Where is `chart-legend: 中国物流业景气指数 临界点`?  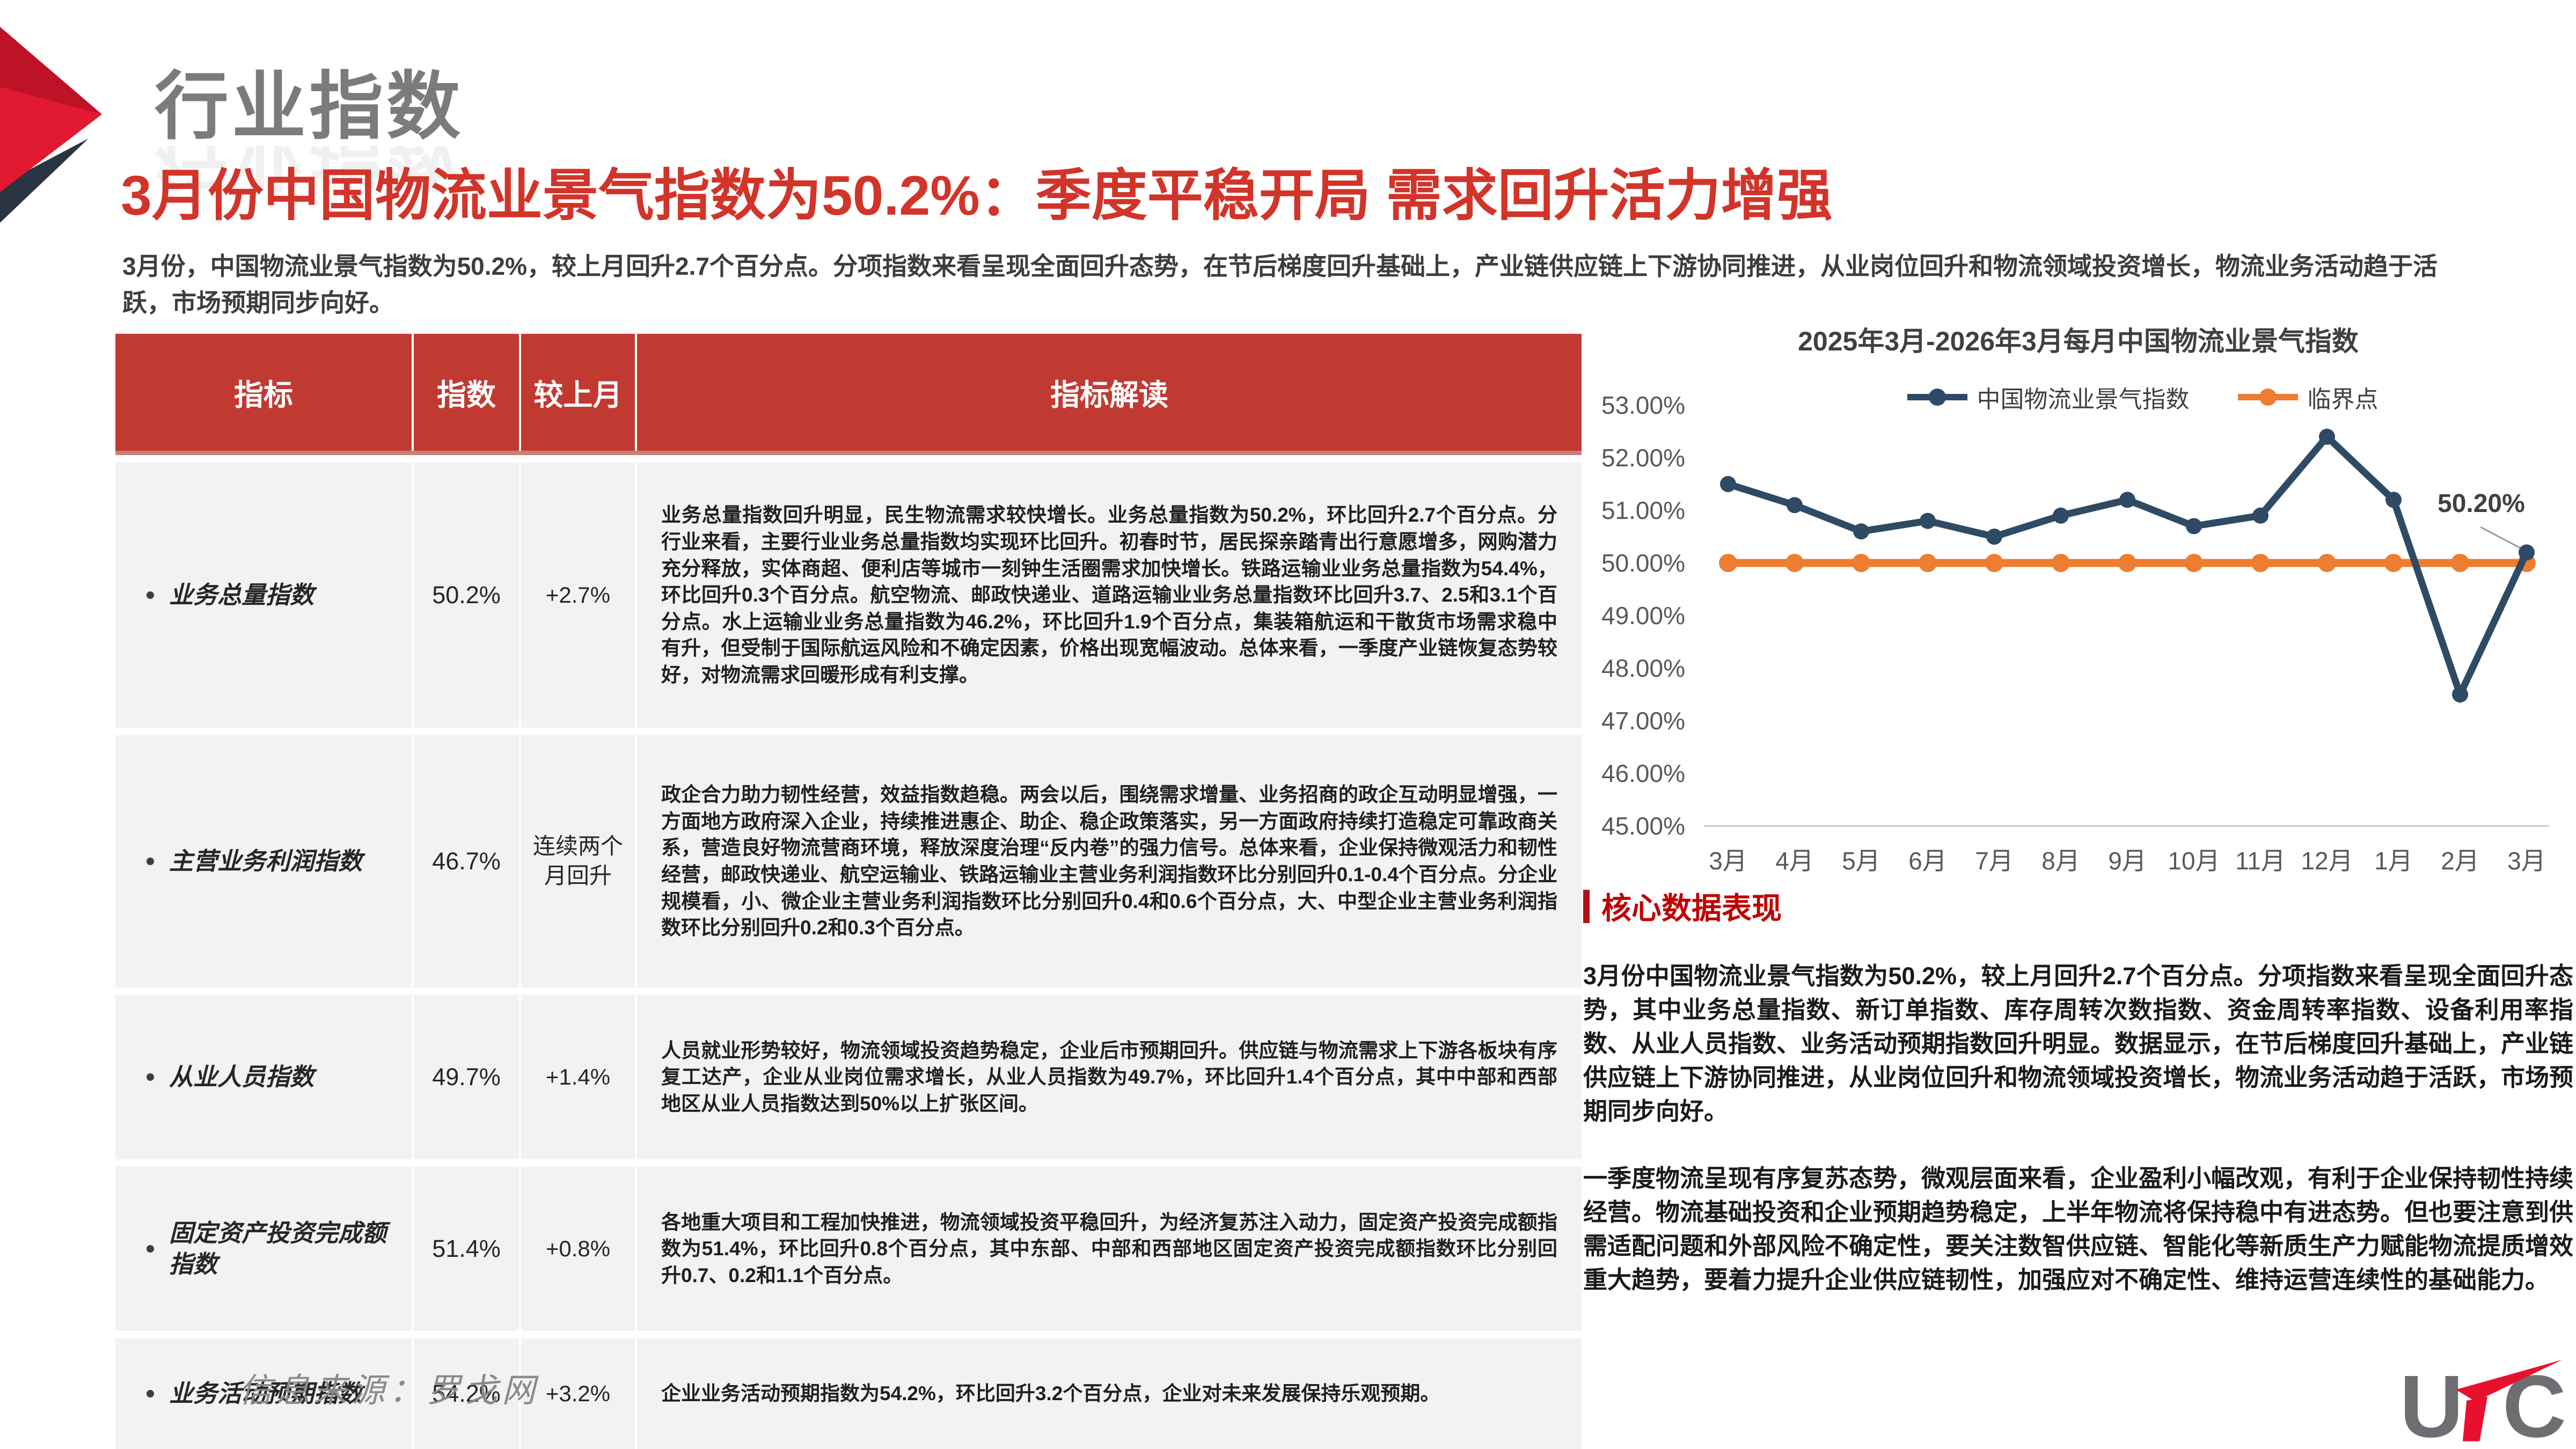 chart-legend: 中国物流业景气指数 临界点 is located at coordinates (2142, 397).